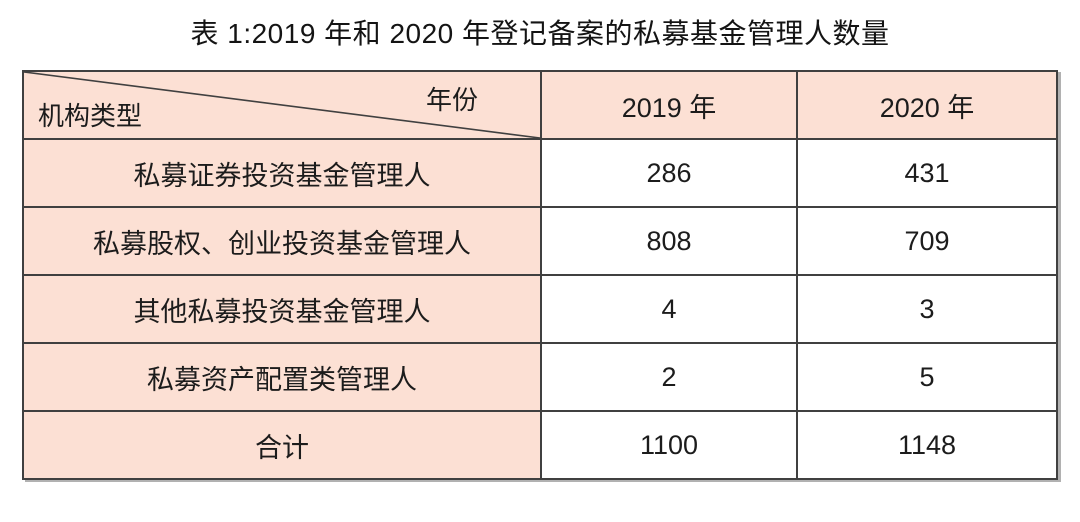 This screenshot has width=1080, height=522. I want to click on diagonal-divider-line, so click(282, 105).